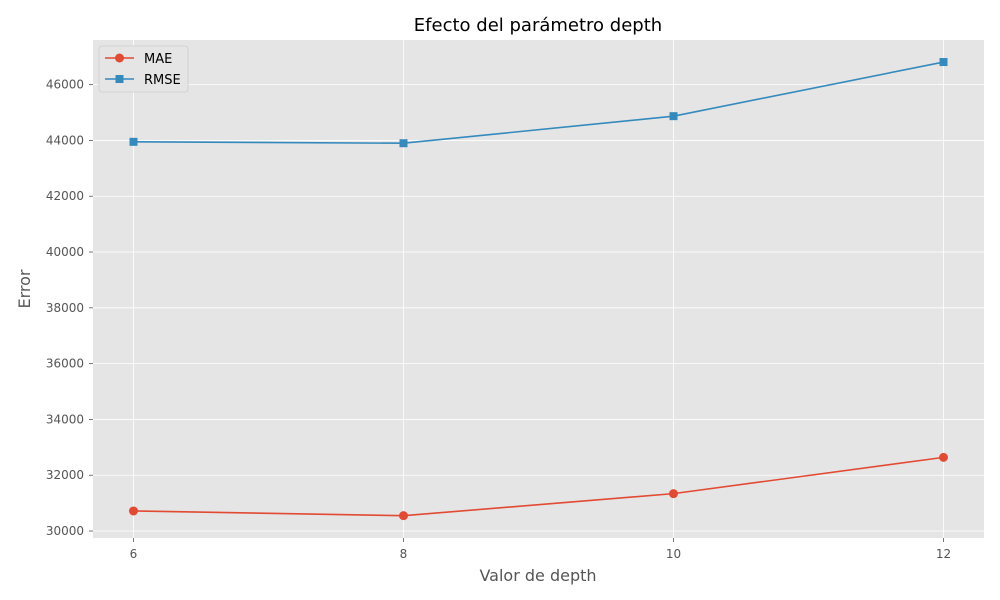 This screenshot has width=1000, height=600. What do you see at coordinates (65, 140) in the screenshot?
I see `y-tick-label: 44000` at bounding box center [65, 140].